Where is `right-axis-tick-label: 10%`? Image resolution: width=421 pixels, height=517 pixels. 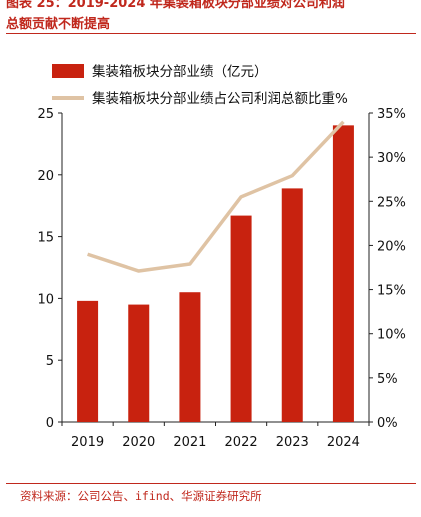 right-axis-tick-label: 10% is located at coordinates (391, 335).